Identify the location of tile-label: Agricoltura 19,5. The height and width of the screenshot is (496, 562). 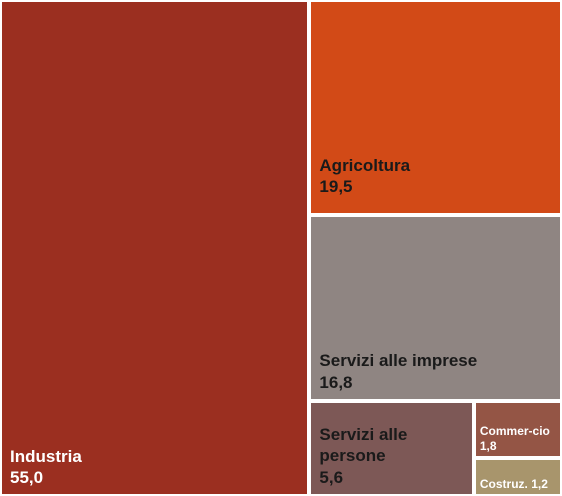
(437, 176).